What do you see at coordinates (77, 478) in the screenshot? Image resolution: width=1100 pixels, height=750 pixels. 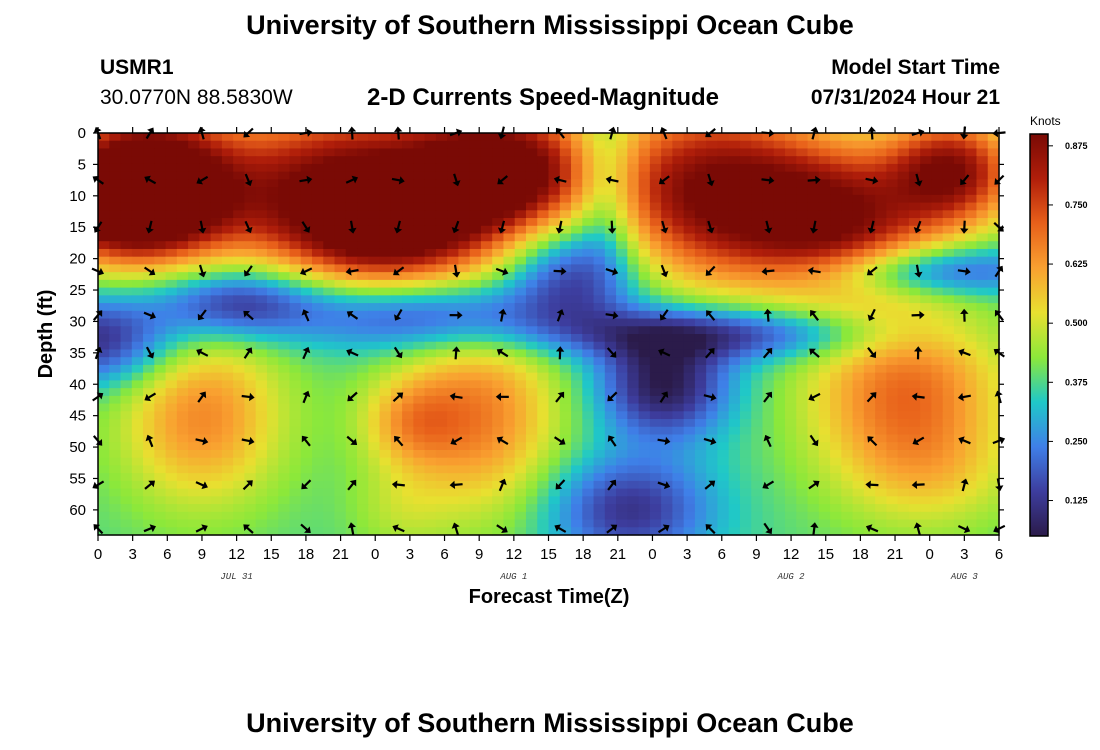 I see `y-tick-label: 55` at bounding box center [77, 478].